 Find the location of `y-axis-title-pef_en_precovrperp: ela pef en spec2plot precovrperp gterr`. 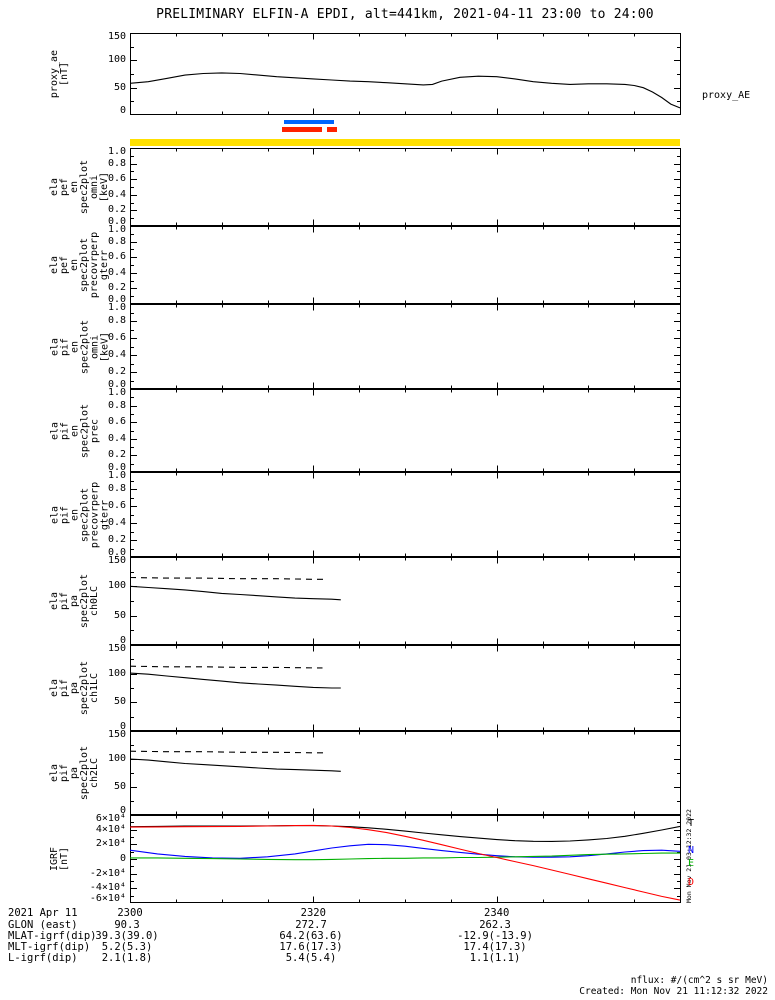

y-axis-title-pef_en_precovrperp: ela pef en spec2plot precovrperp gterr is located at coordinates (79, 265).